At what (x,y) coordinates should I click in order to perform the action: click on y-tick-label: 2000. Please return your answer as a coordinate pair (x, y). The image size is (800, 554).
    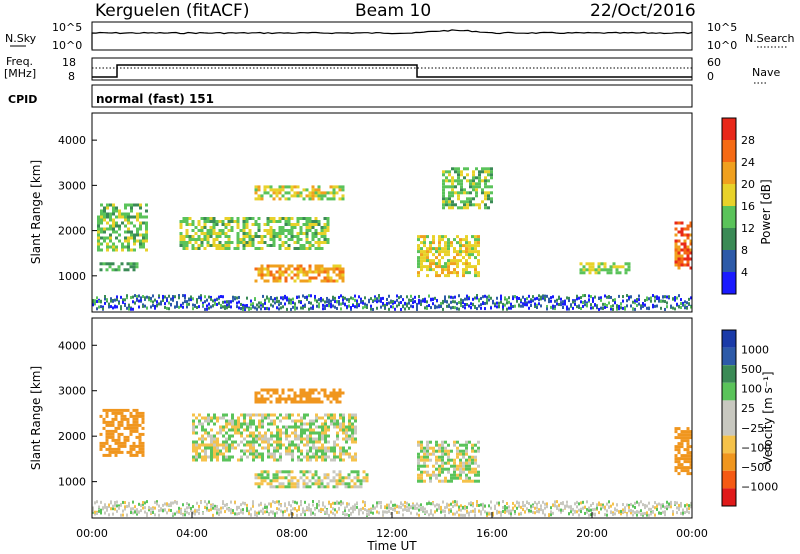
    Looking at the image, I should click on (72, 231).